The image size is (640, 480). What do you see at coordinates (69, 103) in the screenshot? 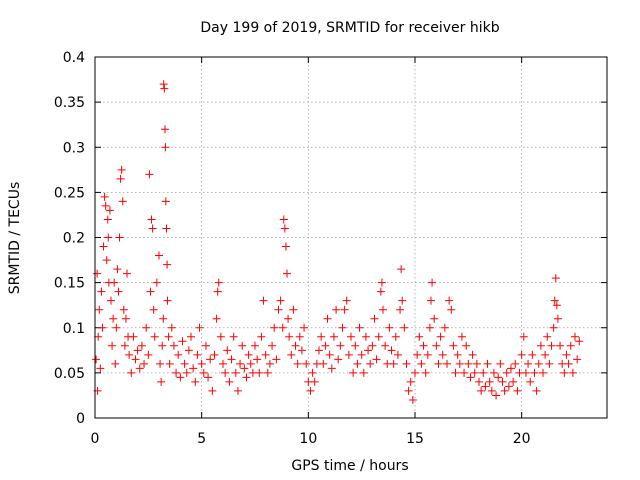
I see `y-tick-label: 0.35` at bounding box center [69, 103].